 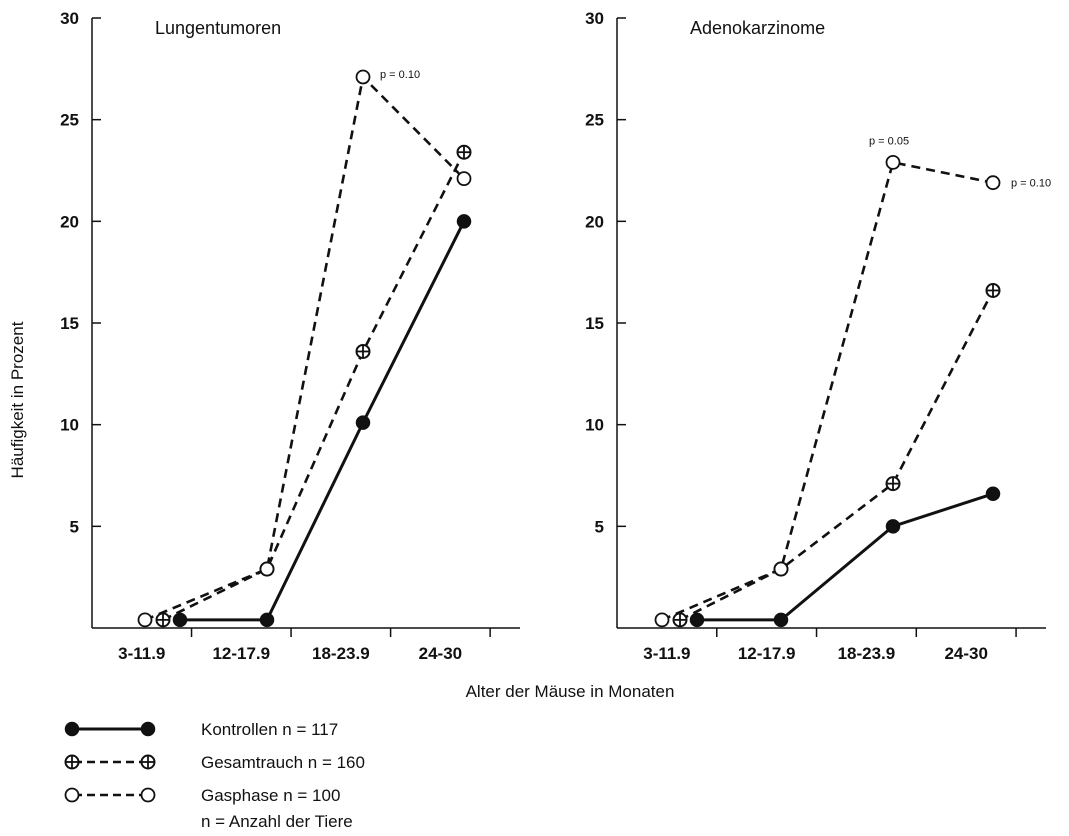 What do you see at coordinates (17, 399) in the screenshot?
I see `y-axis-title: Häufigkeit in Prozent` at bounding box center [17, 399].